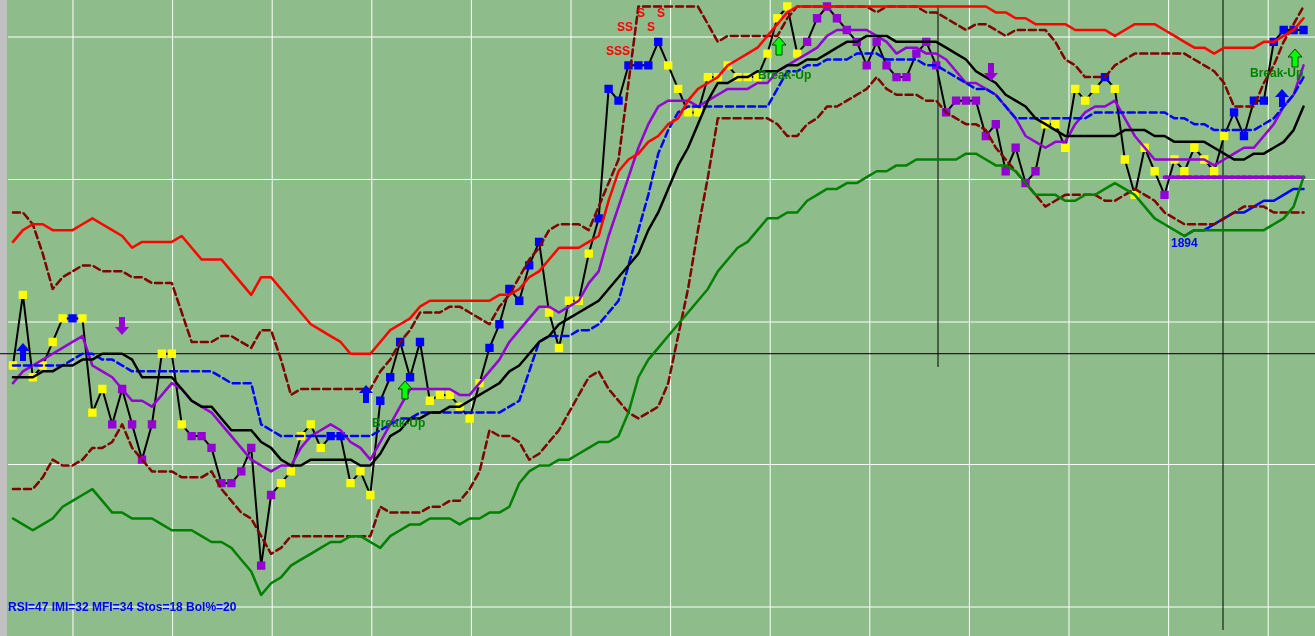 The image size is (1315, 636). Describe the element at coordinates (618, 51) in the screenshot. I see `annotation: SSS` at that location.